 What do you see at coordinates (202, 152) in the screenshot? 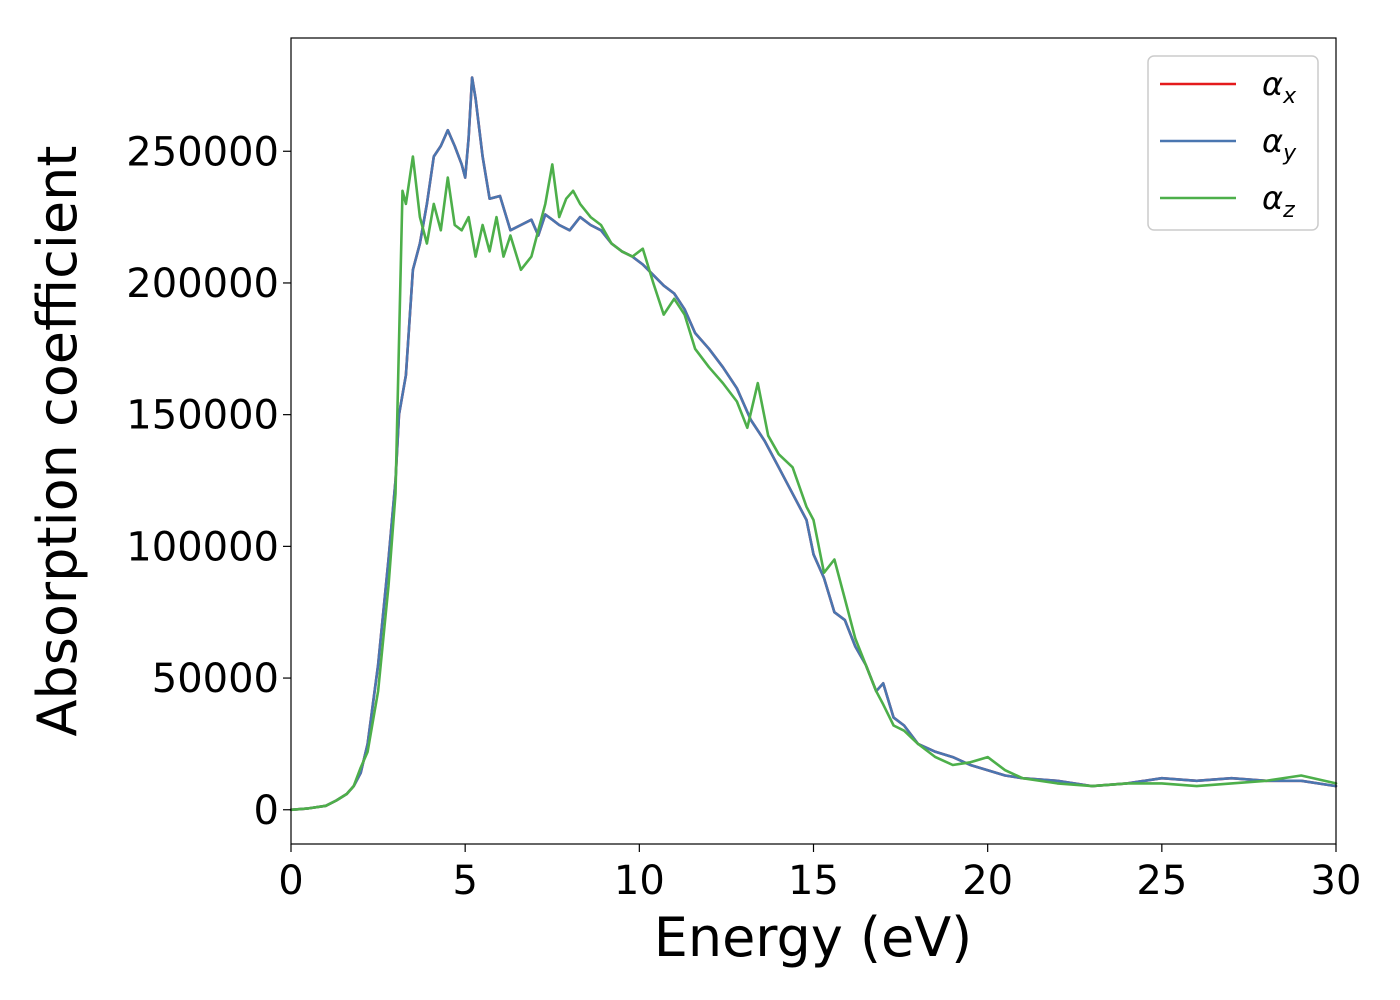
I see `y-tick-label: 250000` at bounding box center [202, 152].